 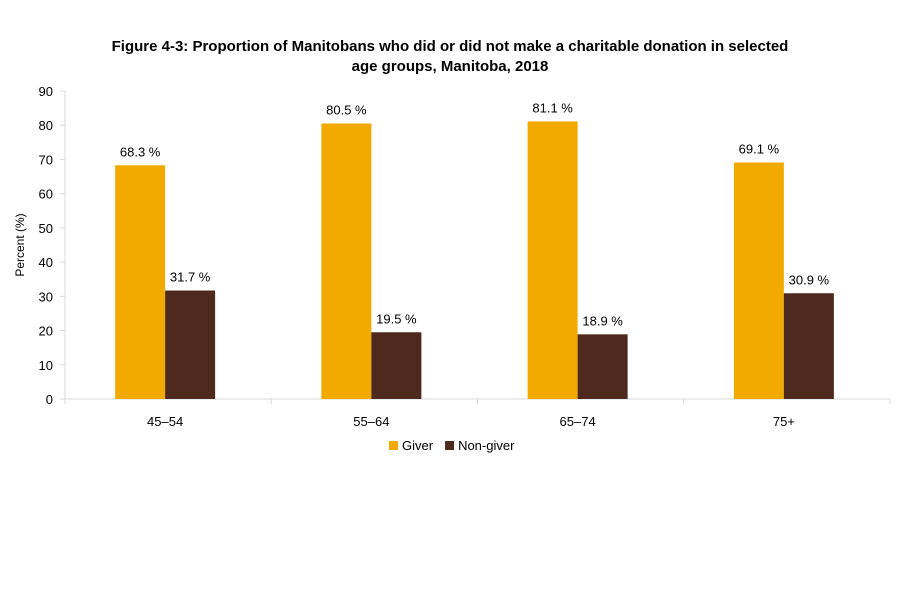 What do you see at coordinates (49, 399) in the screenshot?
I see `y-tick-label: 0` at bounding box center [49, 399].